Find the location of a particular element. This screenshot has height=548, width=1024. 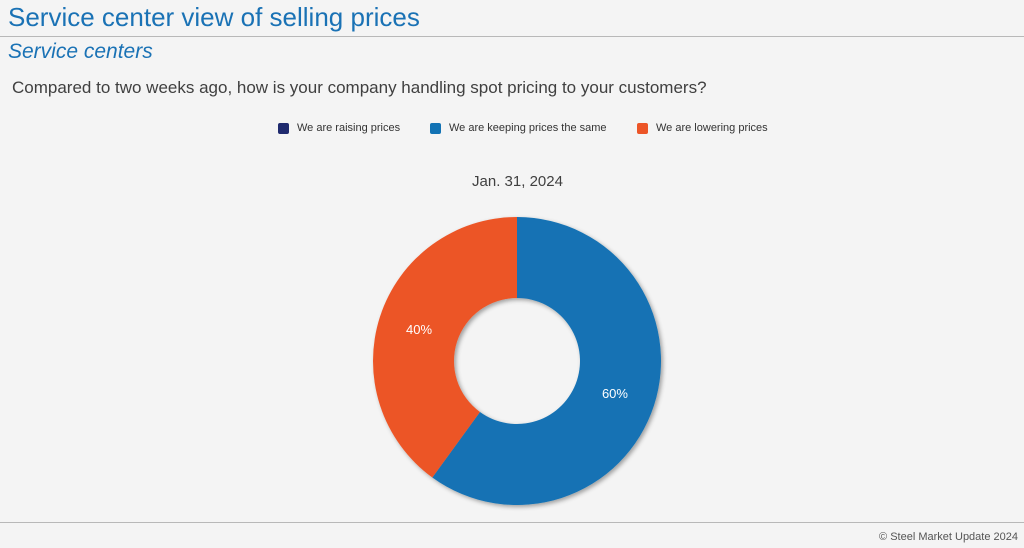

donut-slice-label-1: 60% is located at coordinates (615, 393).